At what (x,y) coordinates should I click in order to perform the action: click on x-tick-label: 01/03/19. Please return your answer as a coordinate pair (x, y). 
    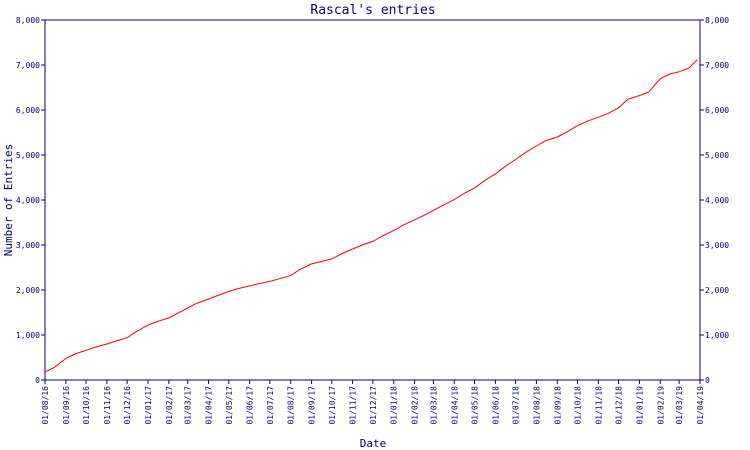
    Looking at the image, I should click on (679, 405).